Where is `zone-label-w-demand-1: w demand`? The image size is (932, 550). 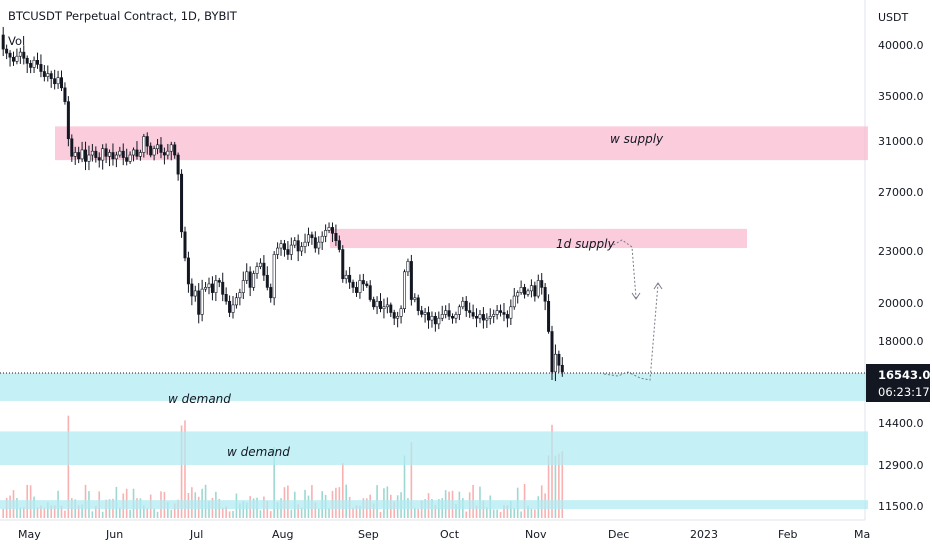
zone-label-w-demand-1: w demand is located at coordinates (199, 399).